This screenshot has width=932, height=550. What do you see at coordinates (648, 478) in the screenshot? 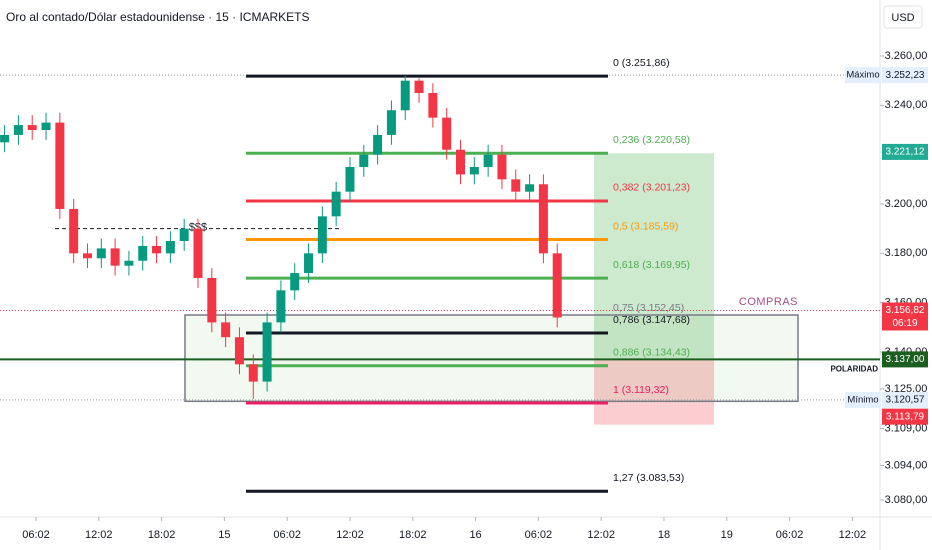
I see `fib-label: 1,27 (3.083,53)` at bounding box center [648, 478].